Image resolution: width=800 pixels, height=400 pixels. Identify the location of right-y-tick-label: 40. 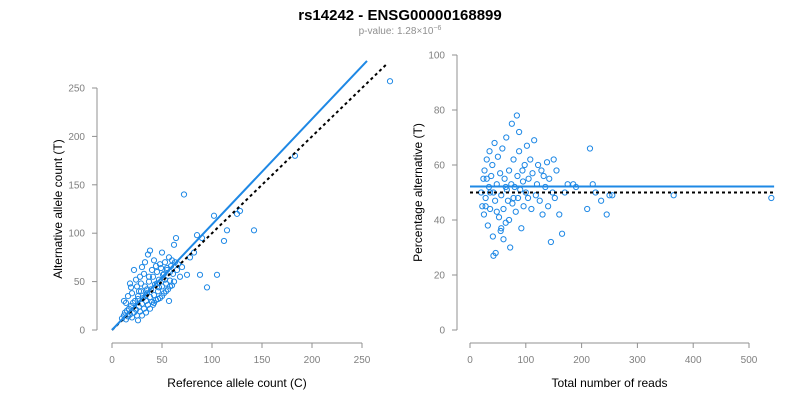
(440, 221).